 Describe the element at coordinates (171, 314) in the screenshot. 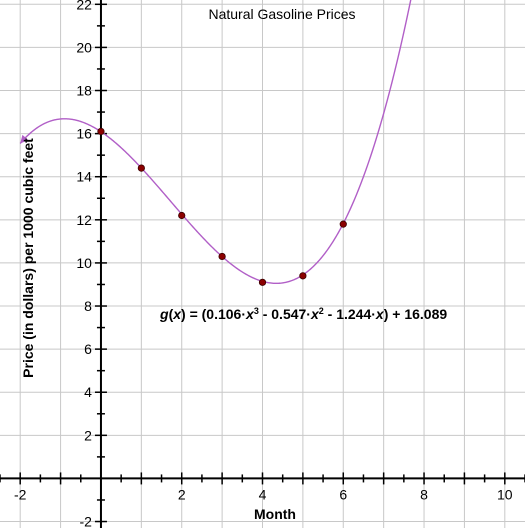

I see `equation-open: (` at that location.